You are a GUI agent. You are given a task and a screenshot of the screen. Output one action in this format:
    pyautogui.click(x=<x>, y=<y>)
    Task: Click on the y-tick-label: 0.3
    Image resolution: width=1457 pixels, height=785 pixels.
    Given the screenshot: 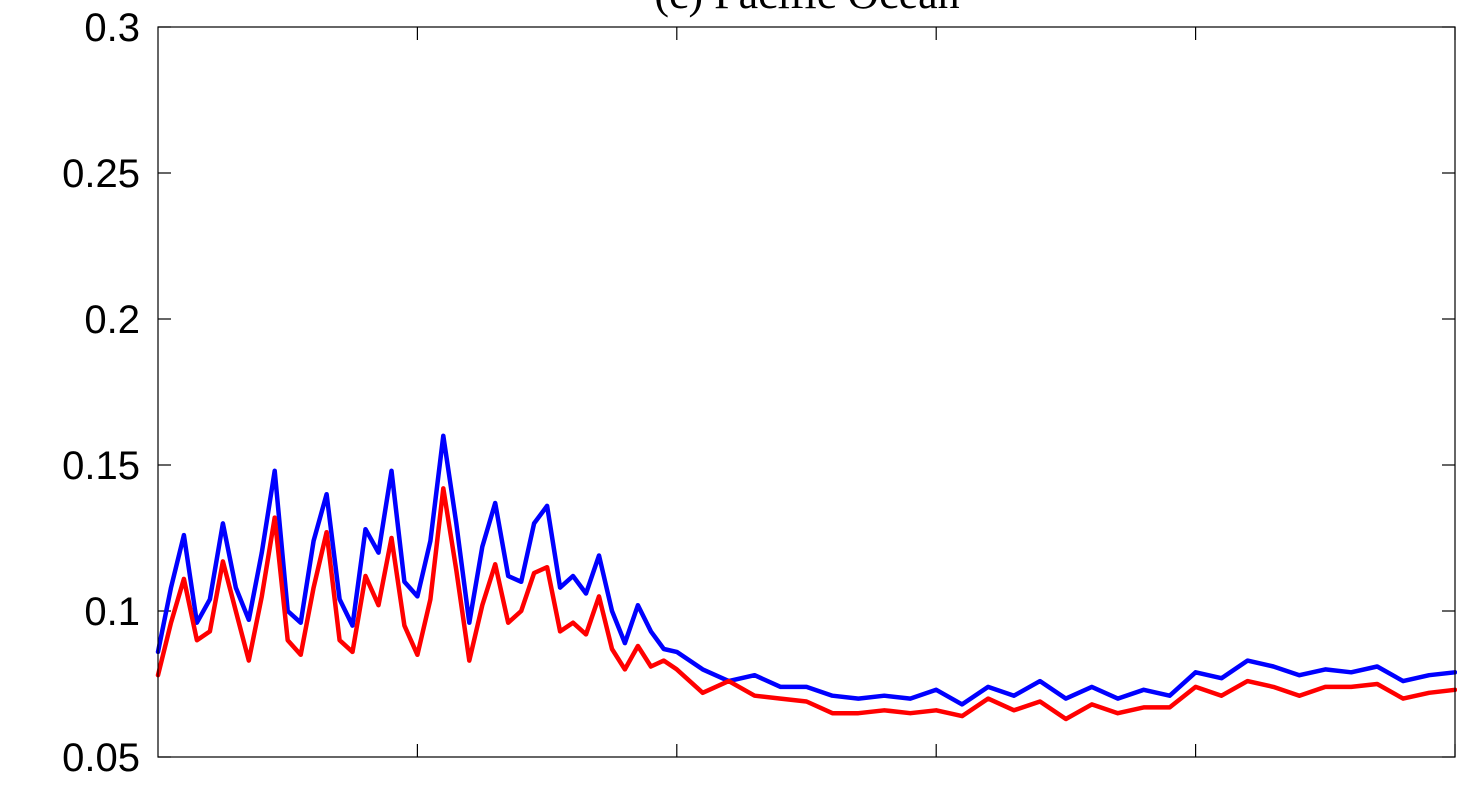 What is the action you would take?
    pyautogui.click(x=112, y=28)
    